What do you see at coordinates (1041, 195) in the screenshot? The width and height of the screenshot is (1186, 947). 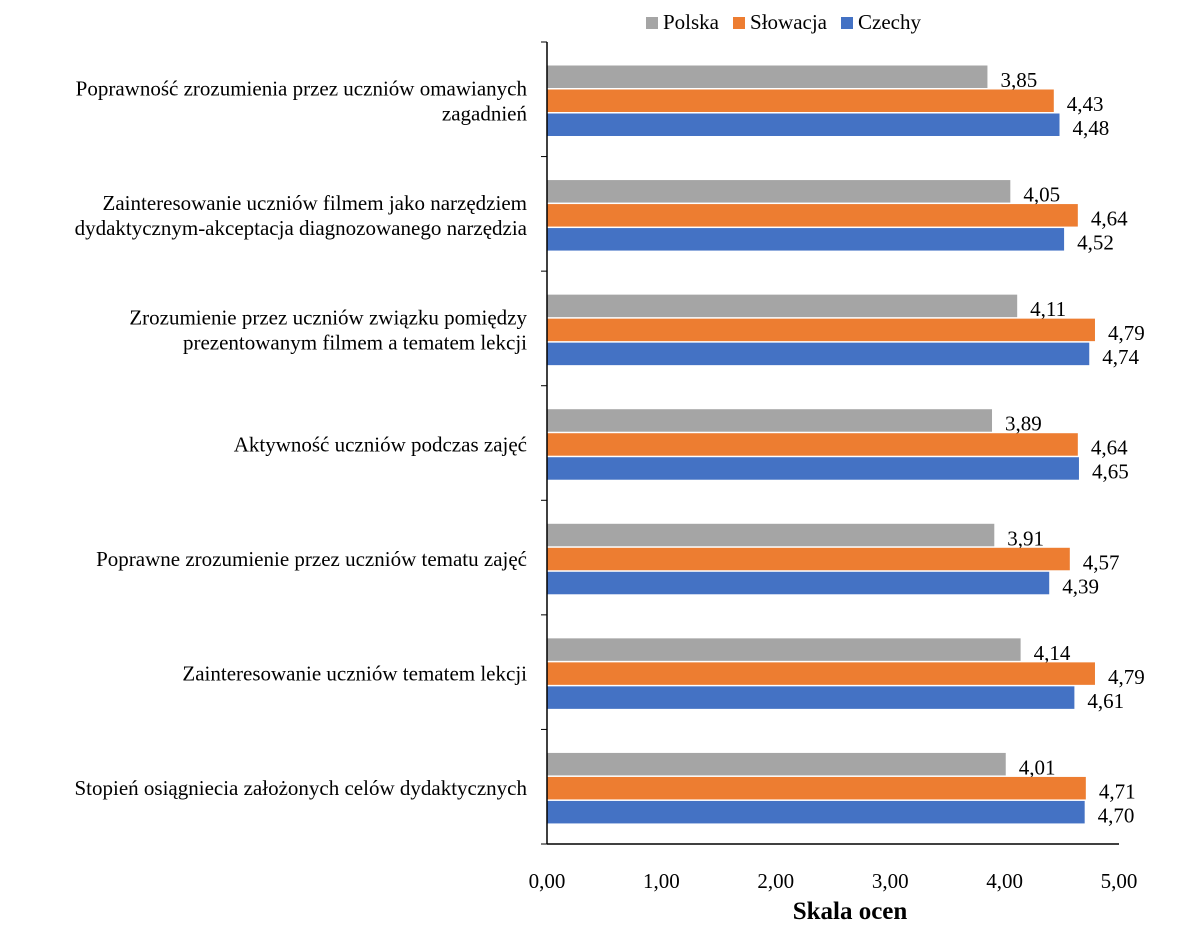 I see `data-label: 4,05` at bounding box center [1041, 195].